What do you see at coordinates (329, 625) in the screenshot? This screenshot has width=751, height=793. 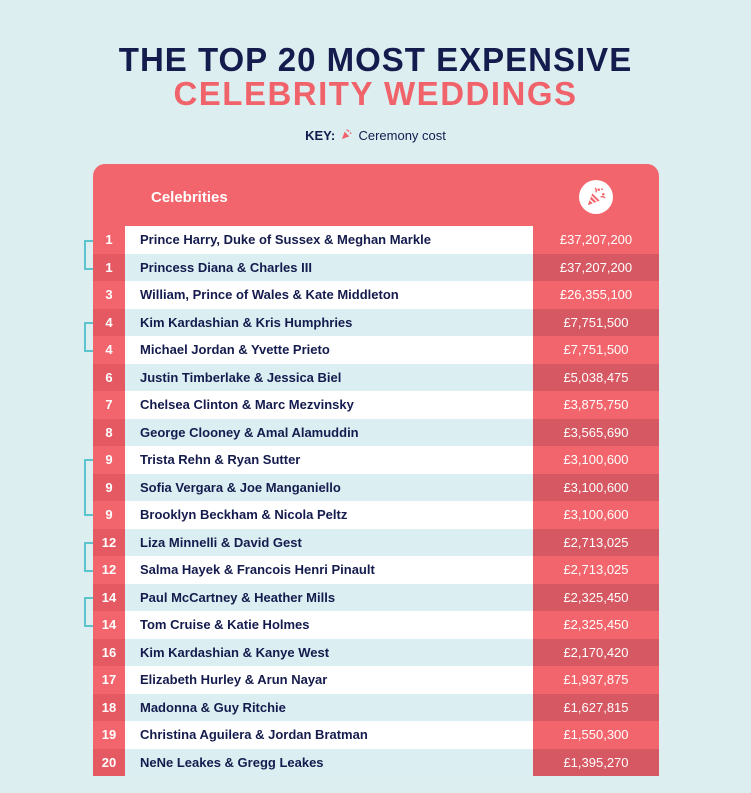 I see `celebrities-cell: Tom Cruise & Katie Holmes` at bounding box center [329, 625].